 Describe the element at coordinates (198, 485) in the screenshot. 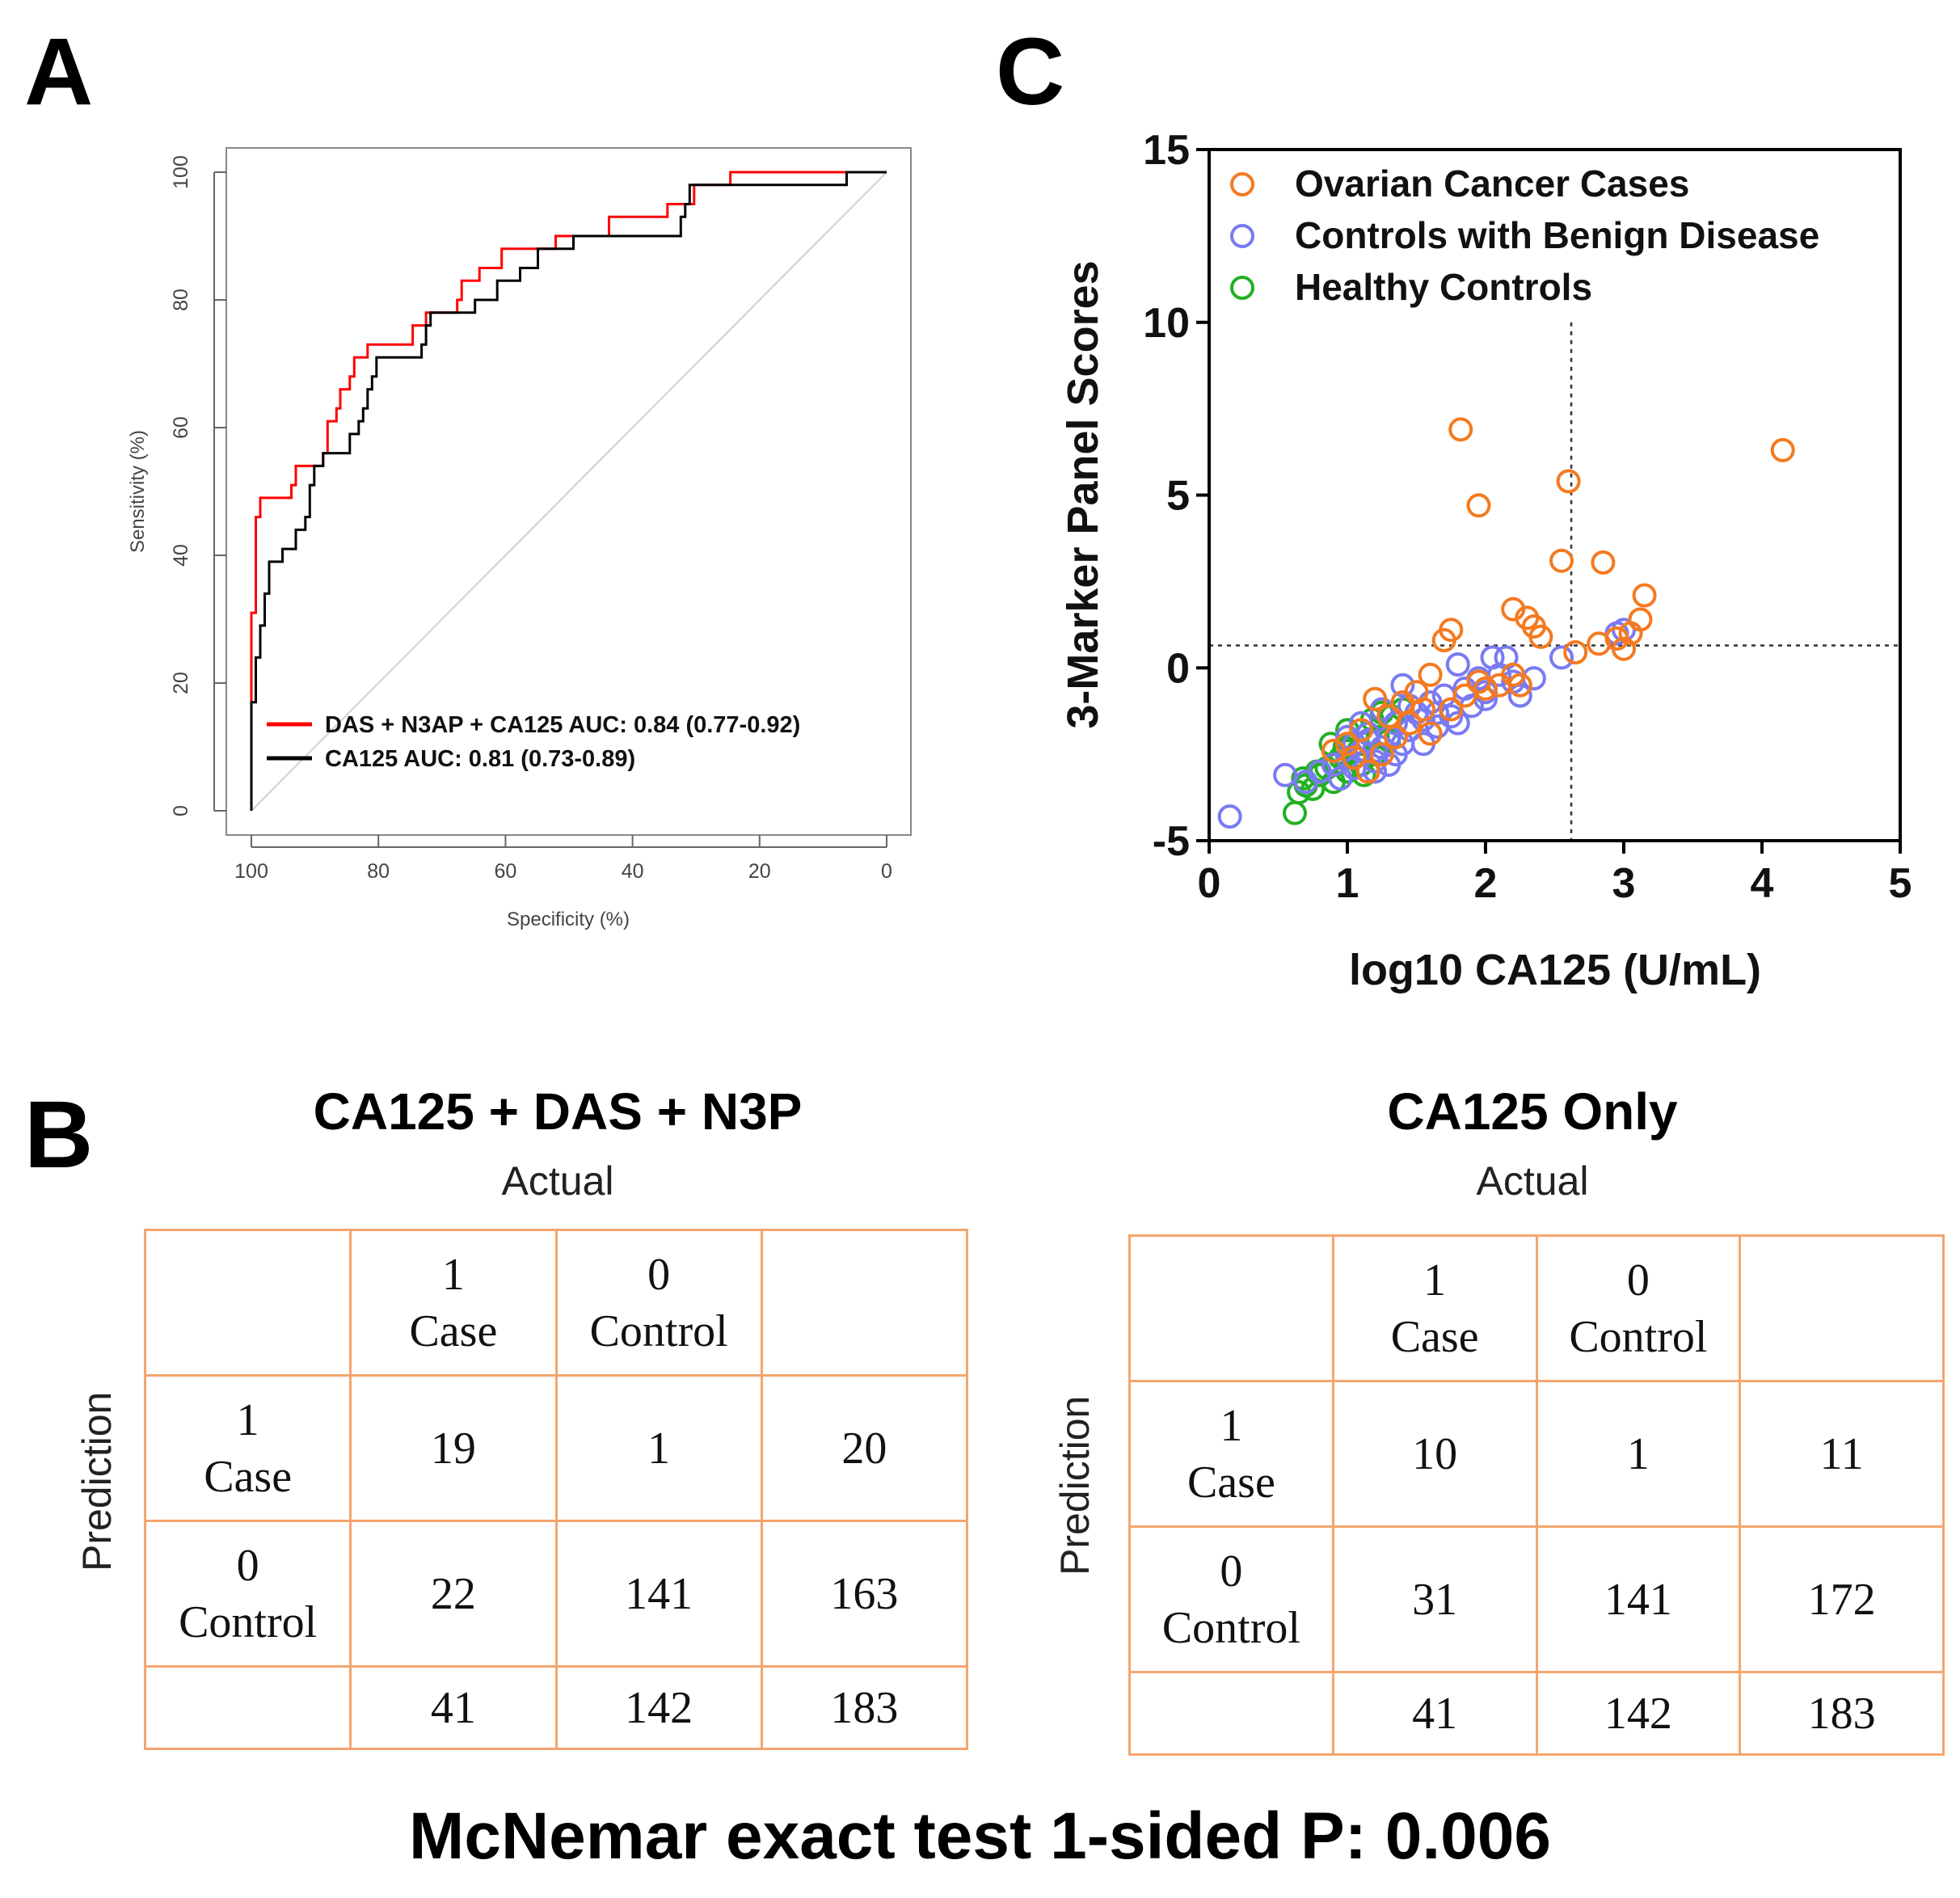

I see `roc-y-axis: 0 20 40 60 80 100` at that location.